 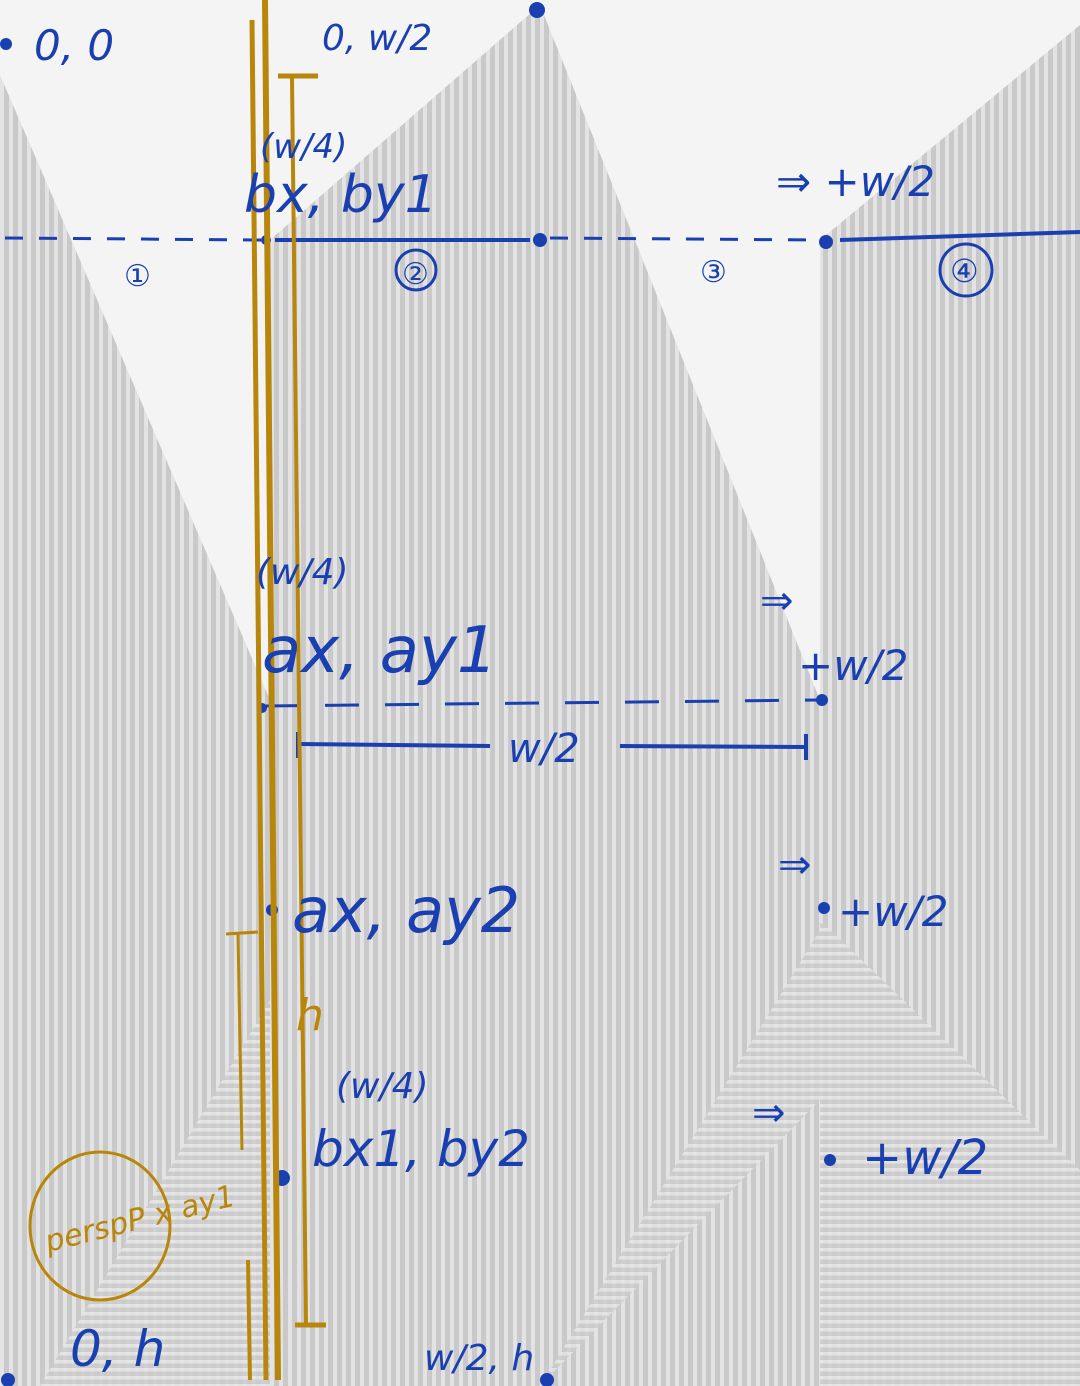 What do you see at coordinates (303, 147) in the screenshot?
I see `b-top-width-label: (w/4)` at bounding box center [303, 147].